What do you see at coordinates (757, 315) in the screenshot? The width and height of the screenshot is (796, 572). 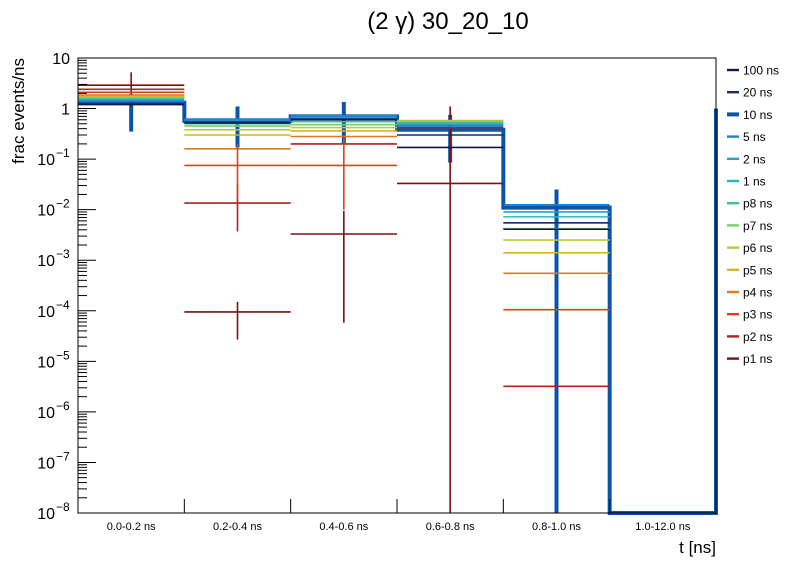 I see `legend-entry: p3 ns` at bounding box center [757, 315].